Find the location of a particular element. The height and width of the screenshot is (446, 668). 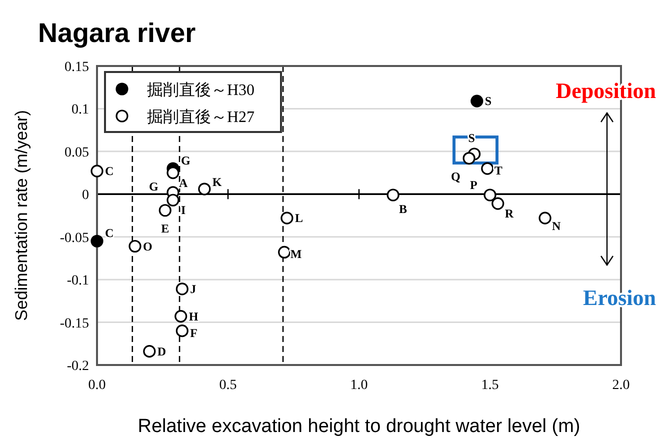

data-label: I is located at coordinates (183, 210).